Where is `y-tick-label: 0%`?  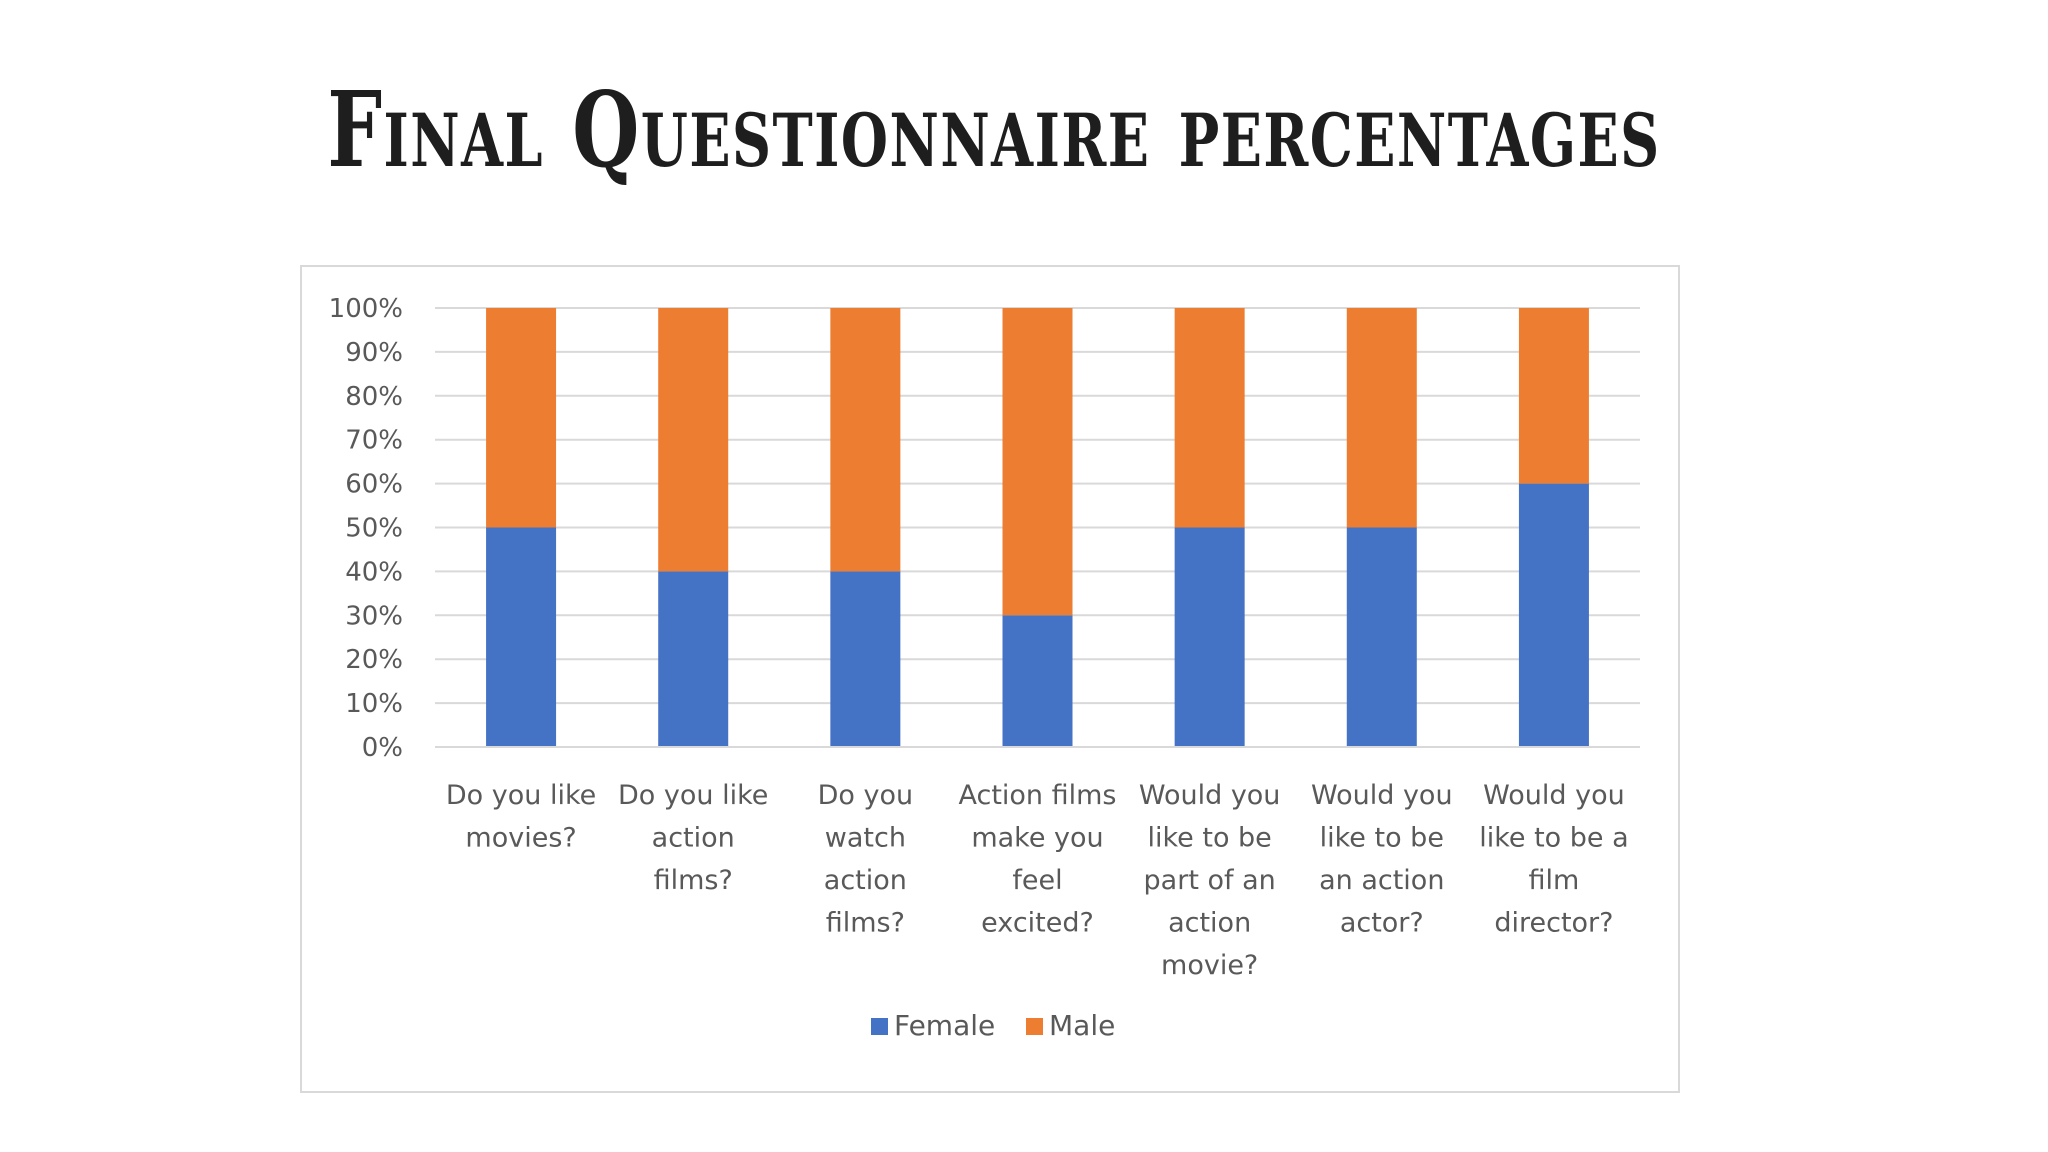
y-tick-label: 0% is located at coordinates (382, 748).